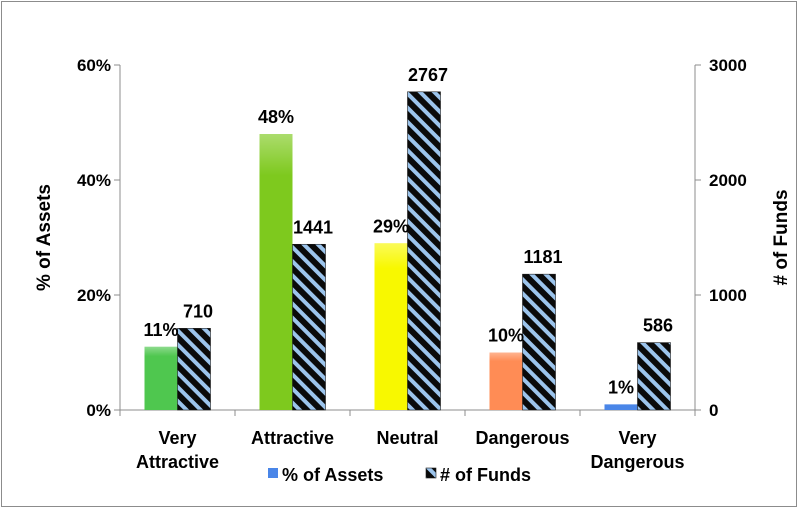 Image resolution: width=800 pixels, height=510 pixels. Describe the element at coordinates (728, 65) in the screenshot. I see `right-tick-label: 3000` at that location.